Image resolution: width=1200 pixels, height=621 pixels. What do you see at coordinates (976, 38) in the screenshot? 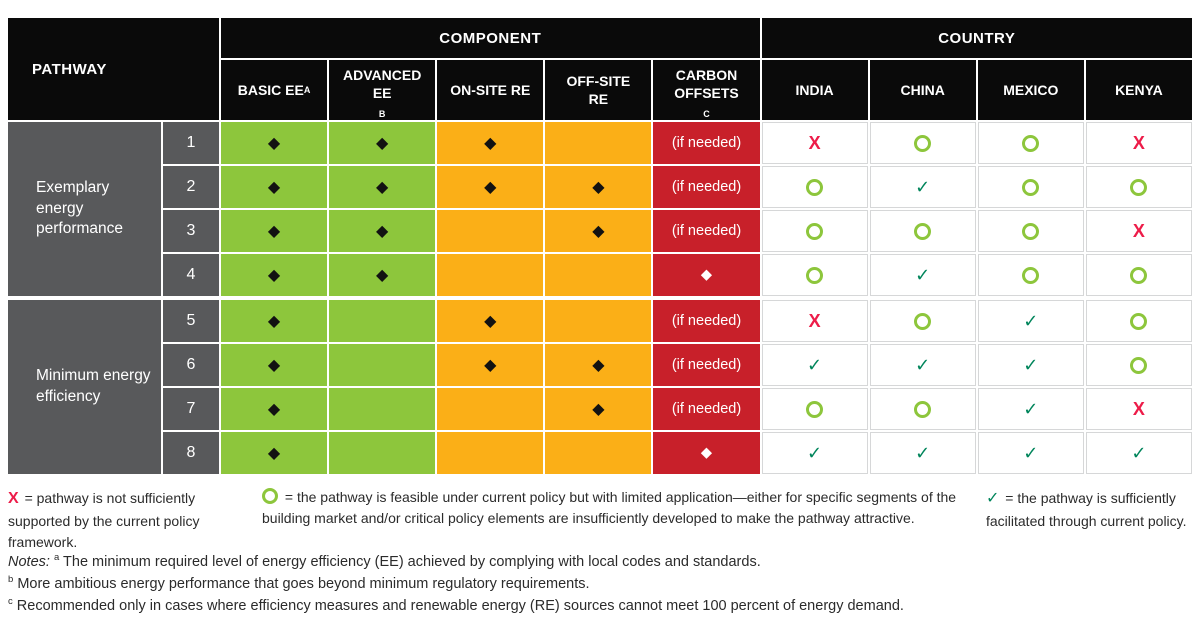
I see `country-group-header: COUNTRY` at bounding box center [976, 38].